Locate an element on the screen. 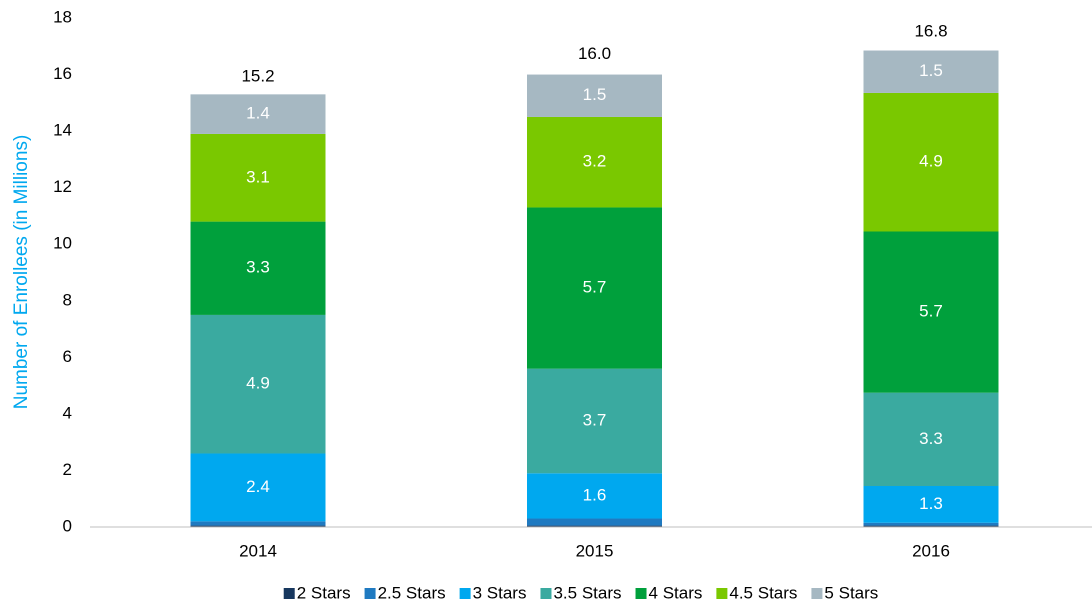 This screenshot has width=1092, height=610. y-tick-label: 14 is located at coordinates (62, 130).